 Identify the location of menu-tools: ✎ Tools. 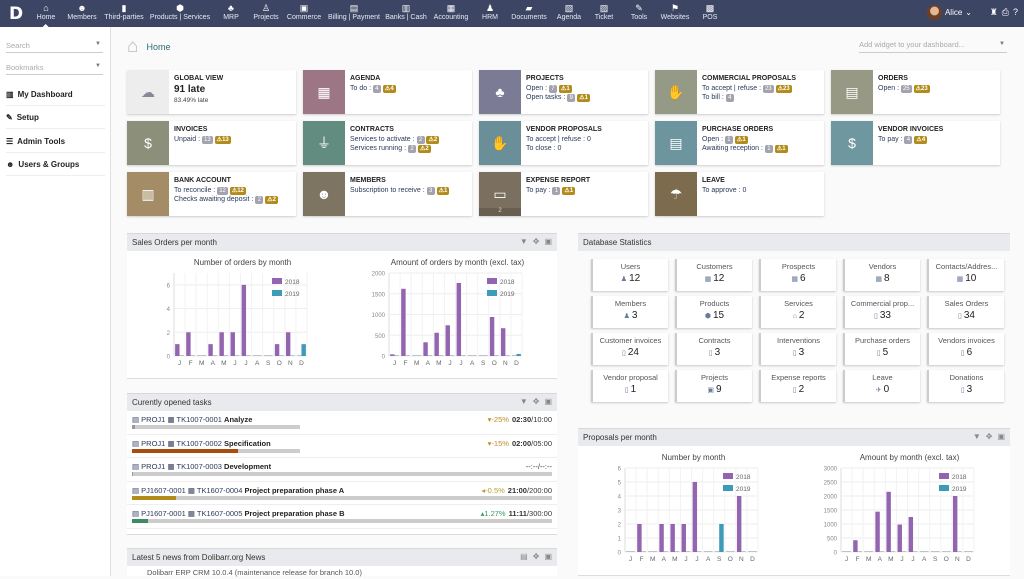
(639, 13).